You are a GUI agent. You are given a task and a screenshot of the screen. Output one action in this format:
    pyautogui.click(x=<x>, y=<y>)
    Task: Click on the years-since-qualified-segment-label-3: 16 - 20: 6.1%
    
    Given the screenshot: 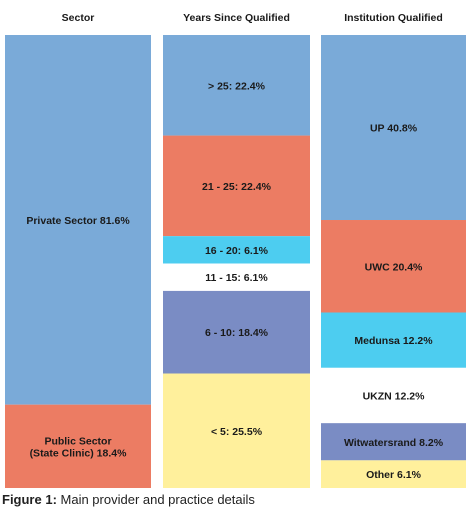 What is the action you would take?
    pyautogui.click(x=237, y=251)
    